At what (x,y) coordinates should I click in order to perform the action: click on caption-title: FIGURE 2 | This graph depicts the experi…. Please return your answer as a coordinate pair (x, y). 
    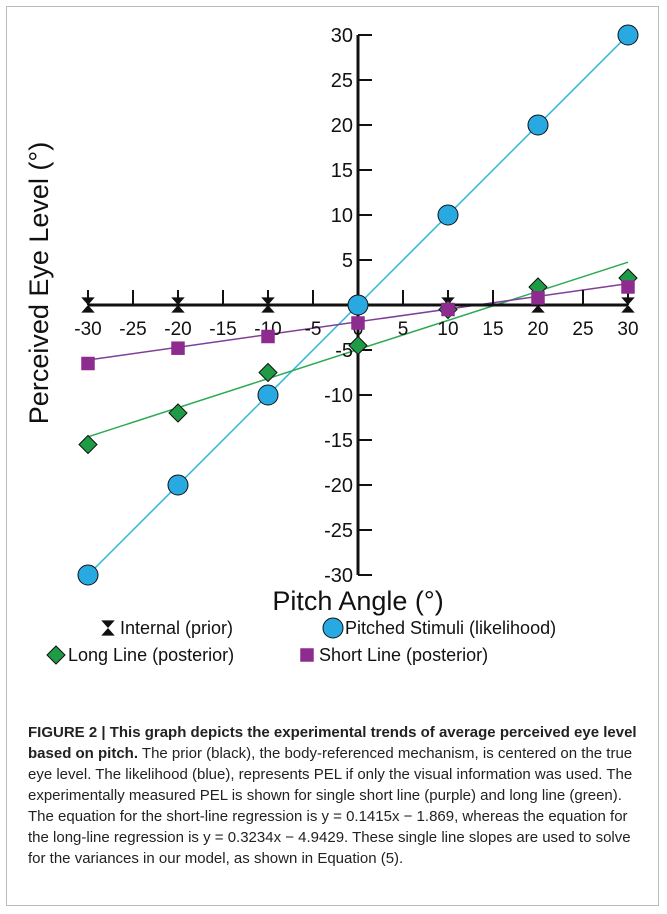
    Looking at the image, I should click on (332, 743).